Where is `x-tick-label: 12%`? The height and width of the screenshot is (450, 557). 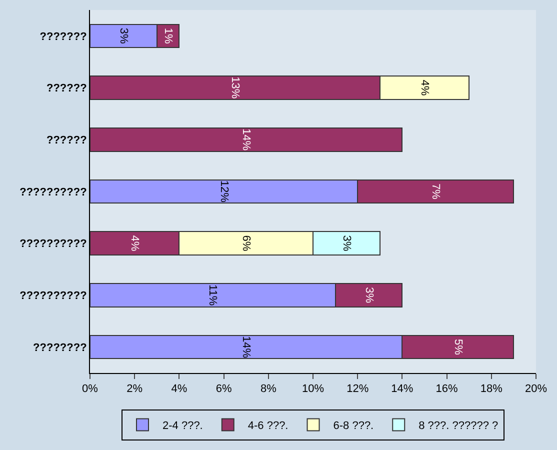
x-tick-label: 12% is located at coordinates (357, 389).